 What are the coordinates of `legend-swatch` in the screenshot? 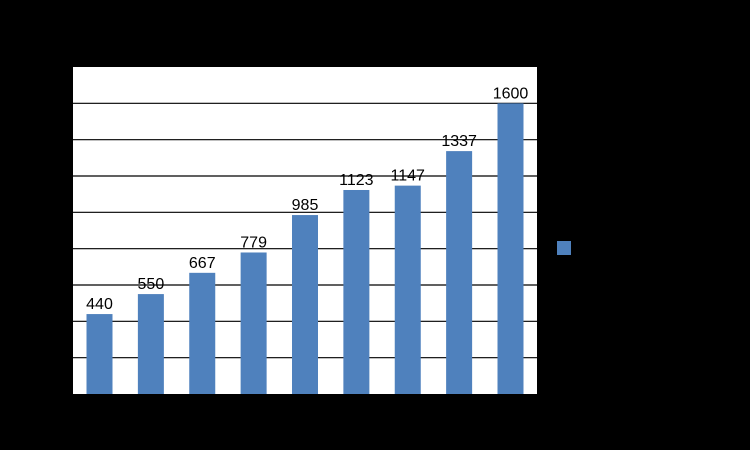 It's located at (564, 248).